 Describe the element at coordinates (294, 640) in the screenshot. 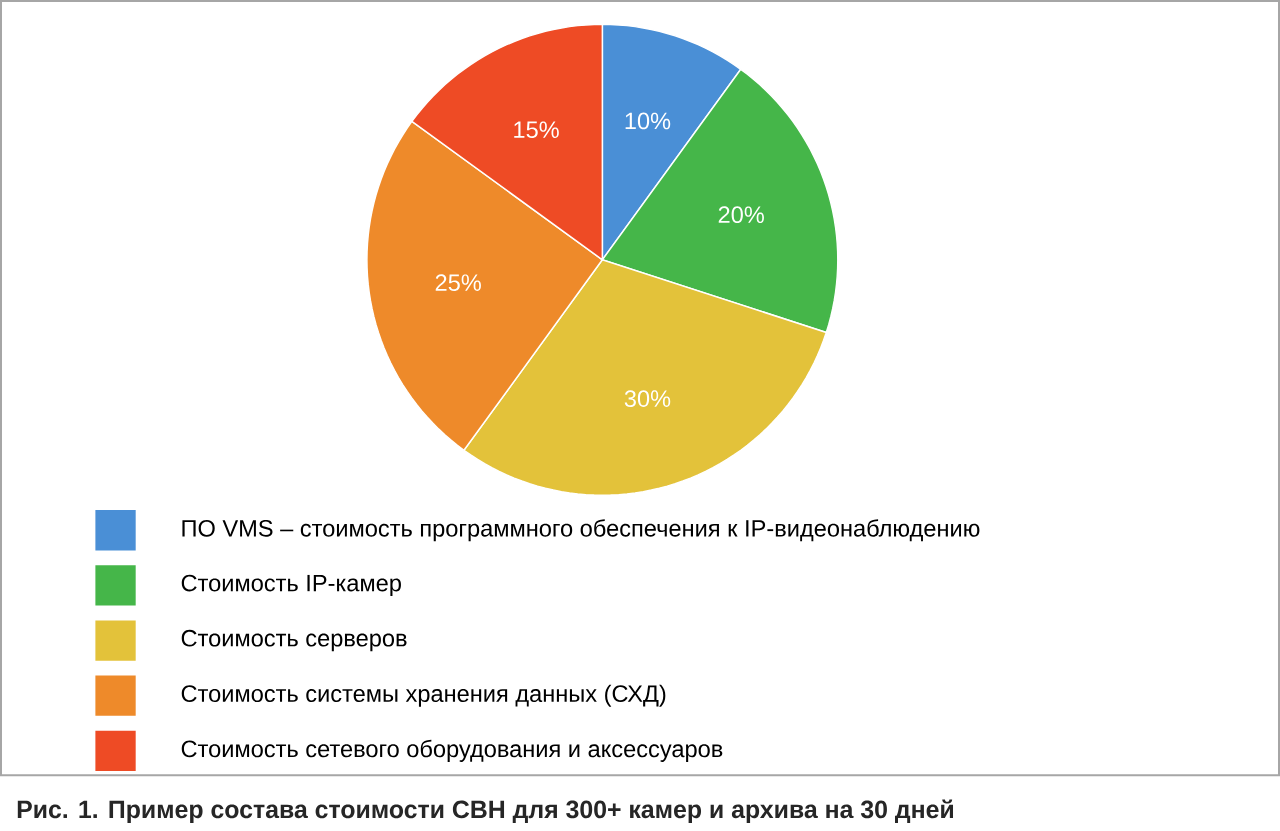

I see `legend-label: Стоимость серверов` at that location.